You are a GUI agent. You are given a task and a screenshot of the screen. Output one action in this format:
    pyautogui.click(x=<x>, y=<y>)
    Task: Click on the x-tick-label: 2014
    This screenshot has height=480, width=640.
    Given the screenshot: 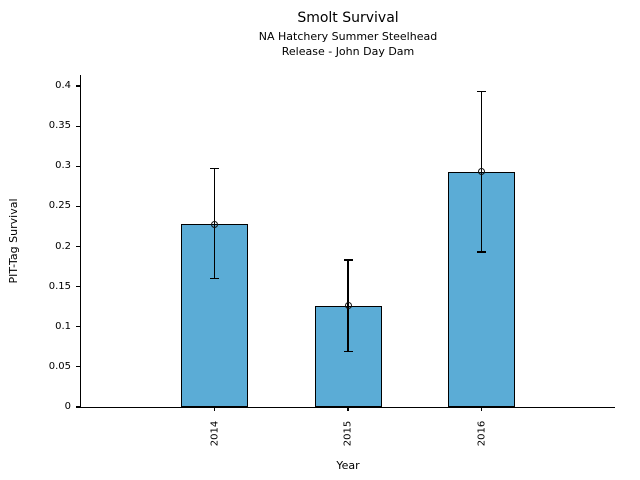 What is the action you would take?
    pyautogui.click(x=214, y=433)
    